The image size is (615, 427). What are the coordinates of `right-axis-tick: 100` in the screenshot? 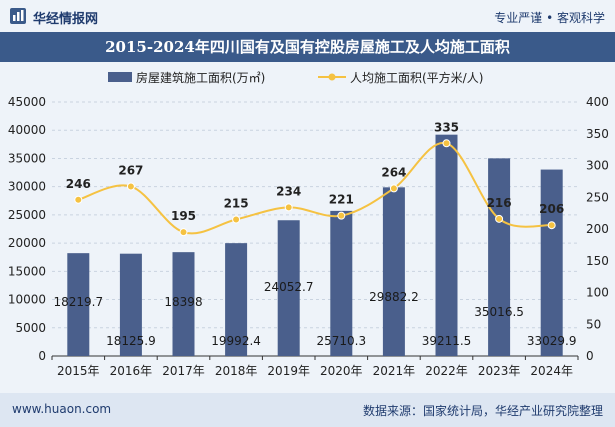 It's located at (597, 293).